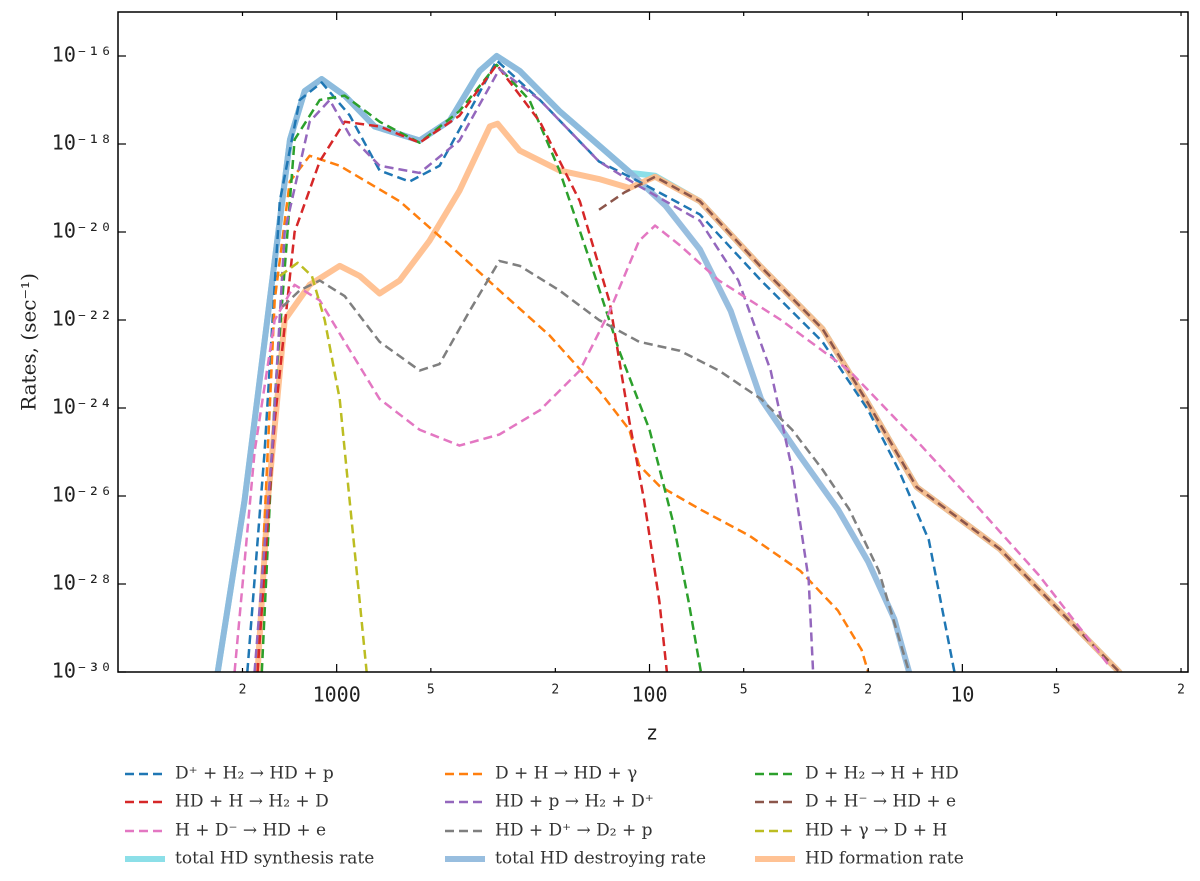 This screenshot has width=1200, height=881. Describe the element at coordinates (600, 859) in the screenshot. I see `legend-label: total HD destroying rate` at that location.